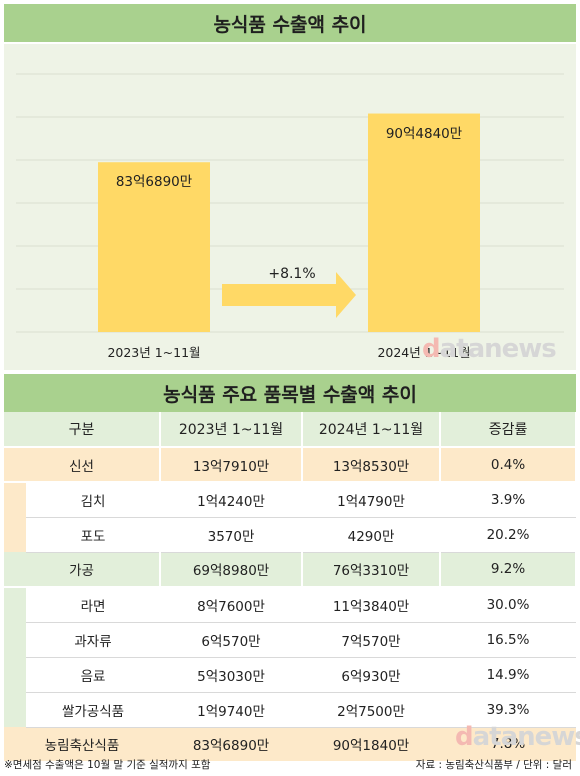 The height and width of the screenshot is (776, 580). I want to click on table-title: 농식품 주요 품목별 수출액 추이, so click(290, 393).